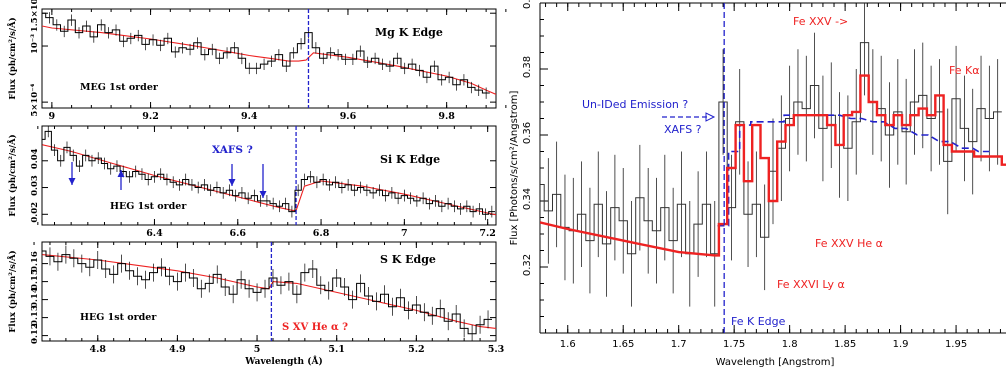 The height and width of the screenshot is (378, 1006). Describe the element at coordinates (820, 21) in the screenshot. I see `fexxv-annotation: Fe XXV ->` at that location.